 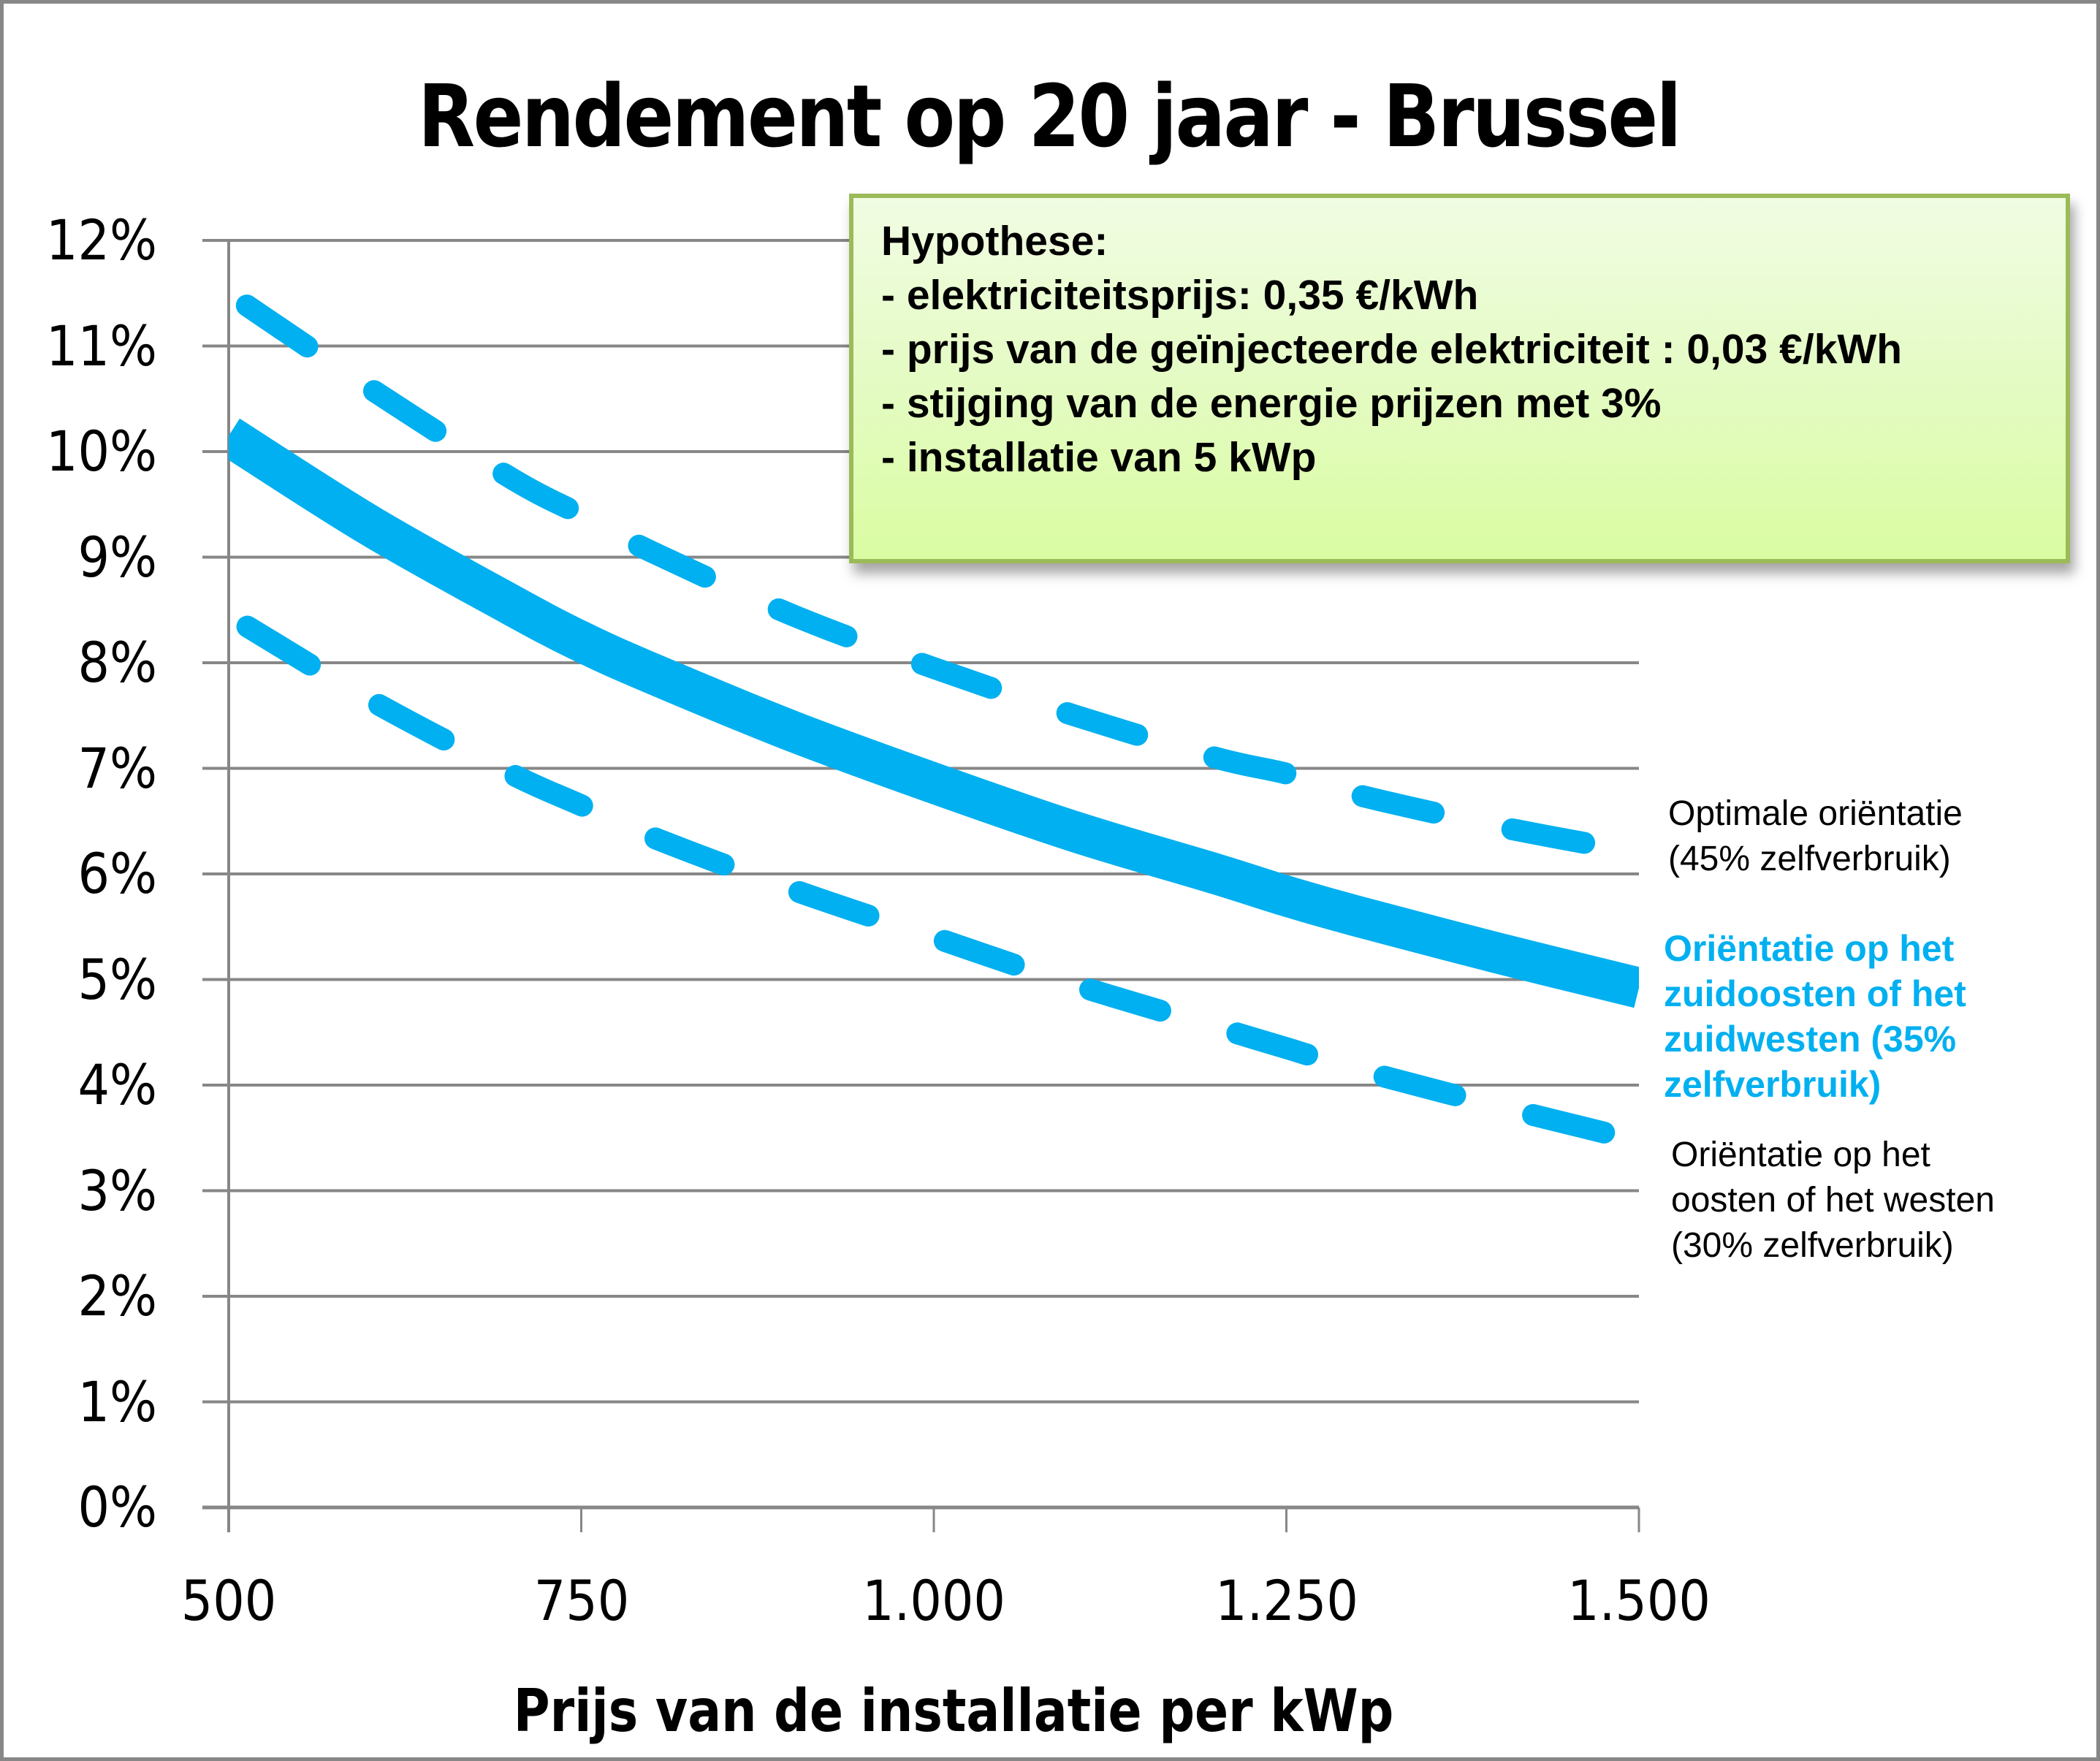 What do you see at coordinates (228, 1600) in the screenshot?
I see `x-tick-label: 500` at bounding box center [228, 1600].